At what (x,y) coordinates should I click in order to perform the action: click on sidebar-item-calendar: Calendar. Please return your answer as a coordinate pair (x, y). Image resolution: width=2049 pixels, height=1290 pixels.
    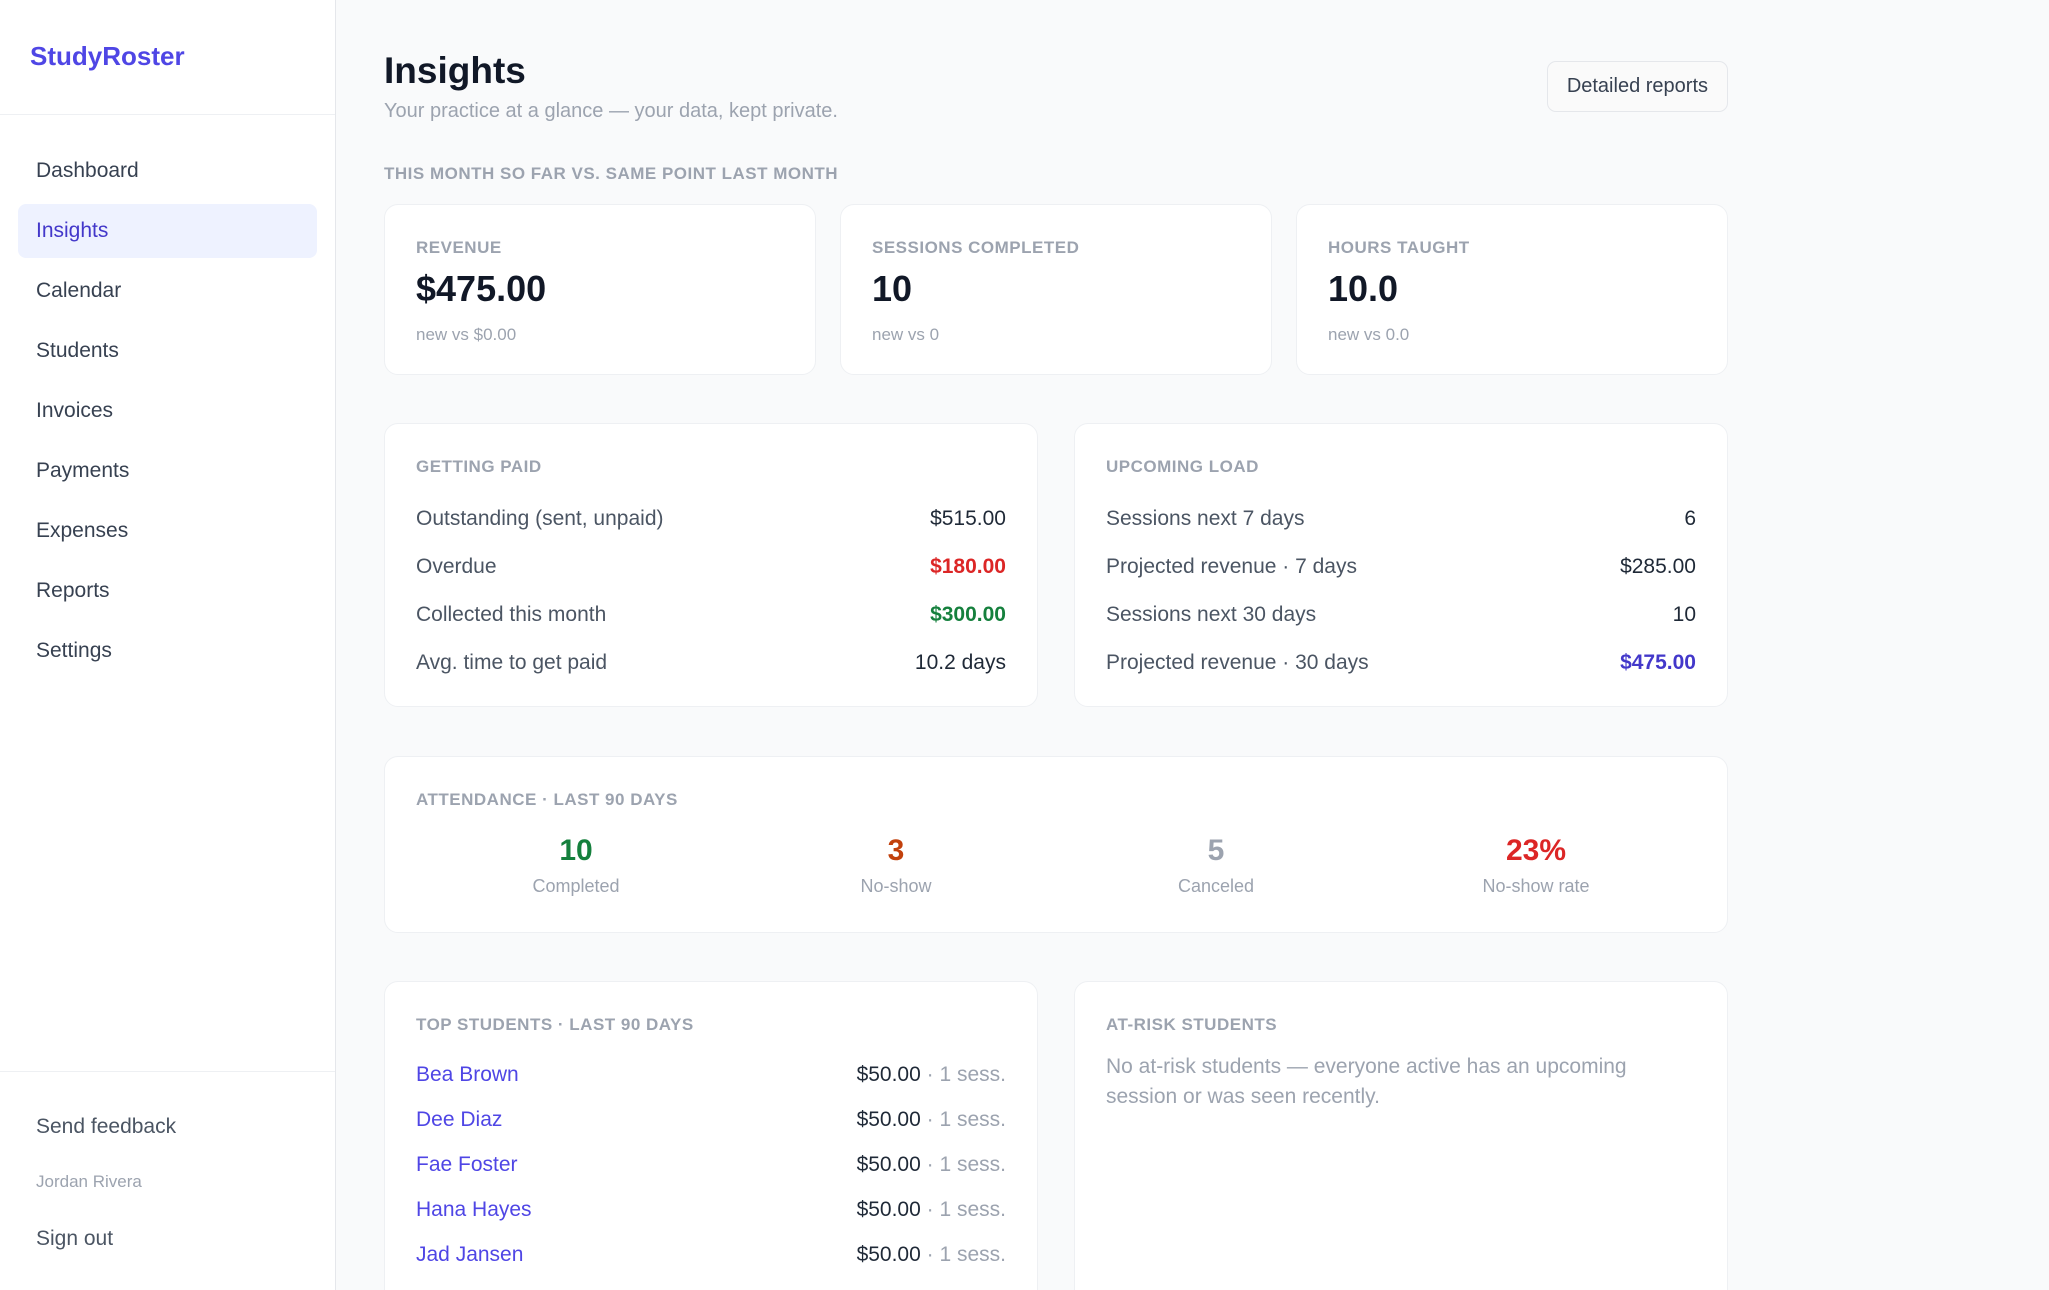
    Looking at the image, I should click on (79, 290).